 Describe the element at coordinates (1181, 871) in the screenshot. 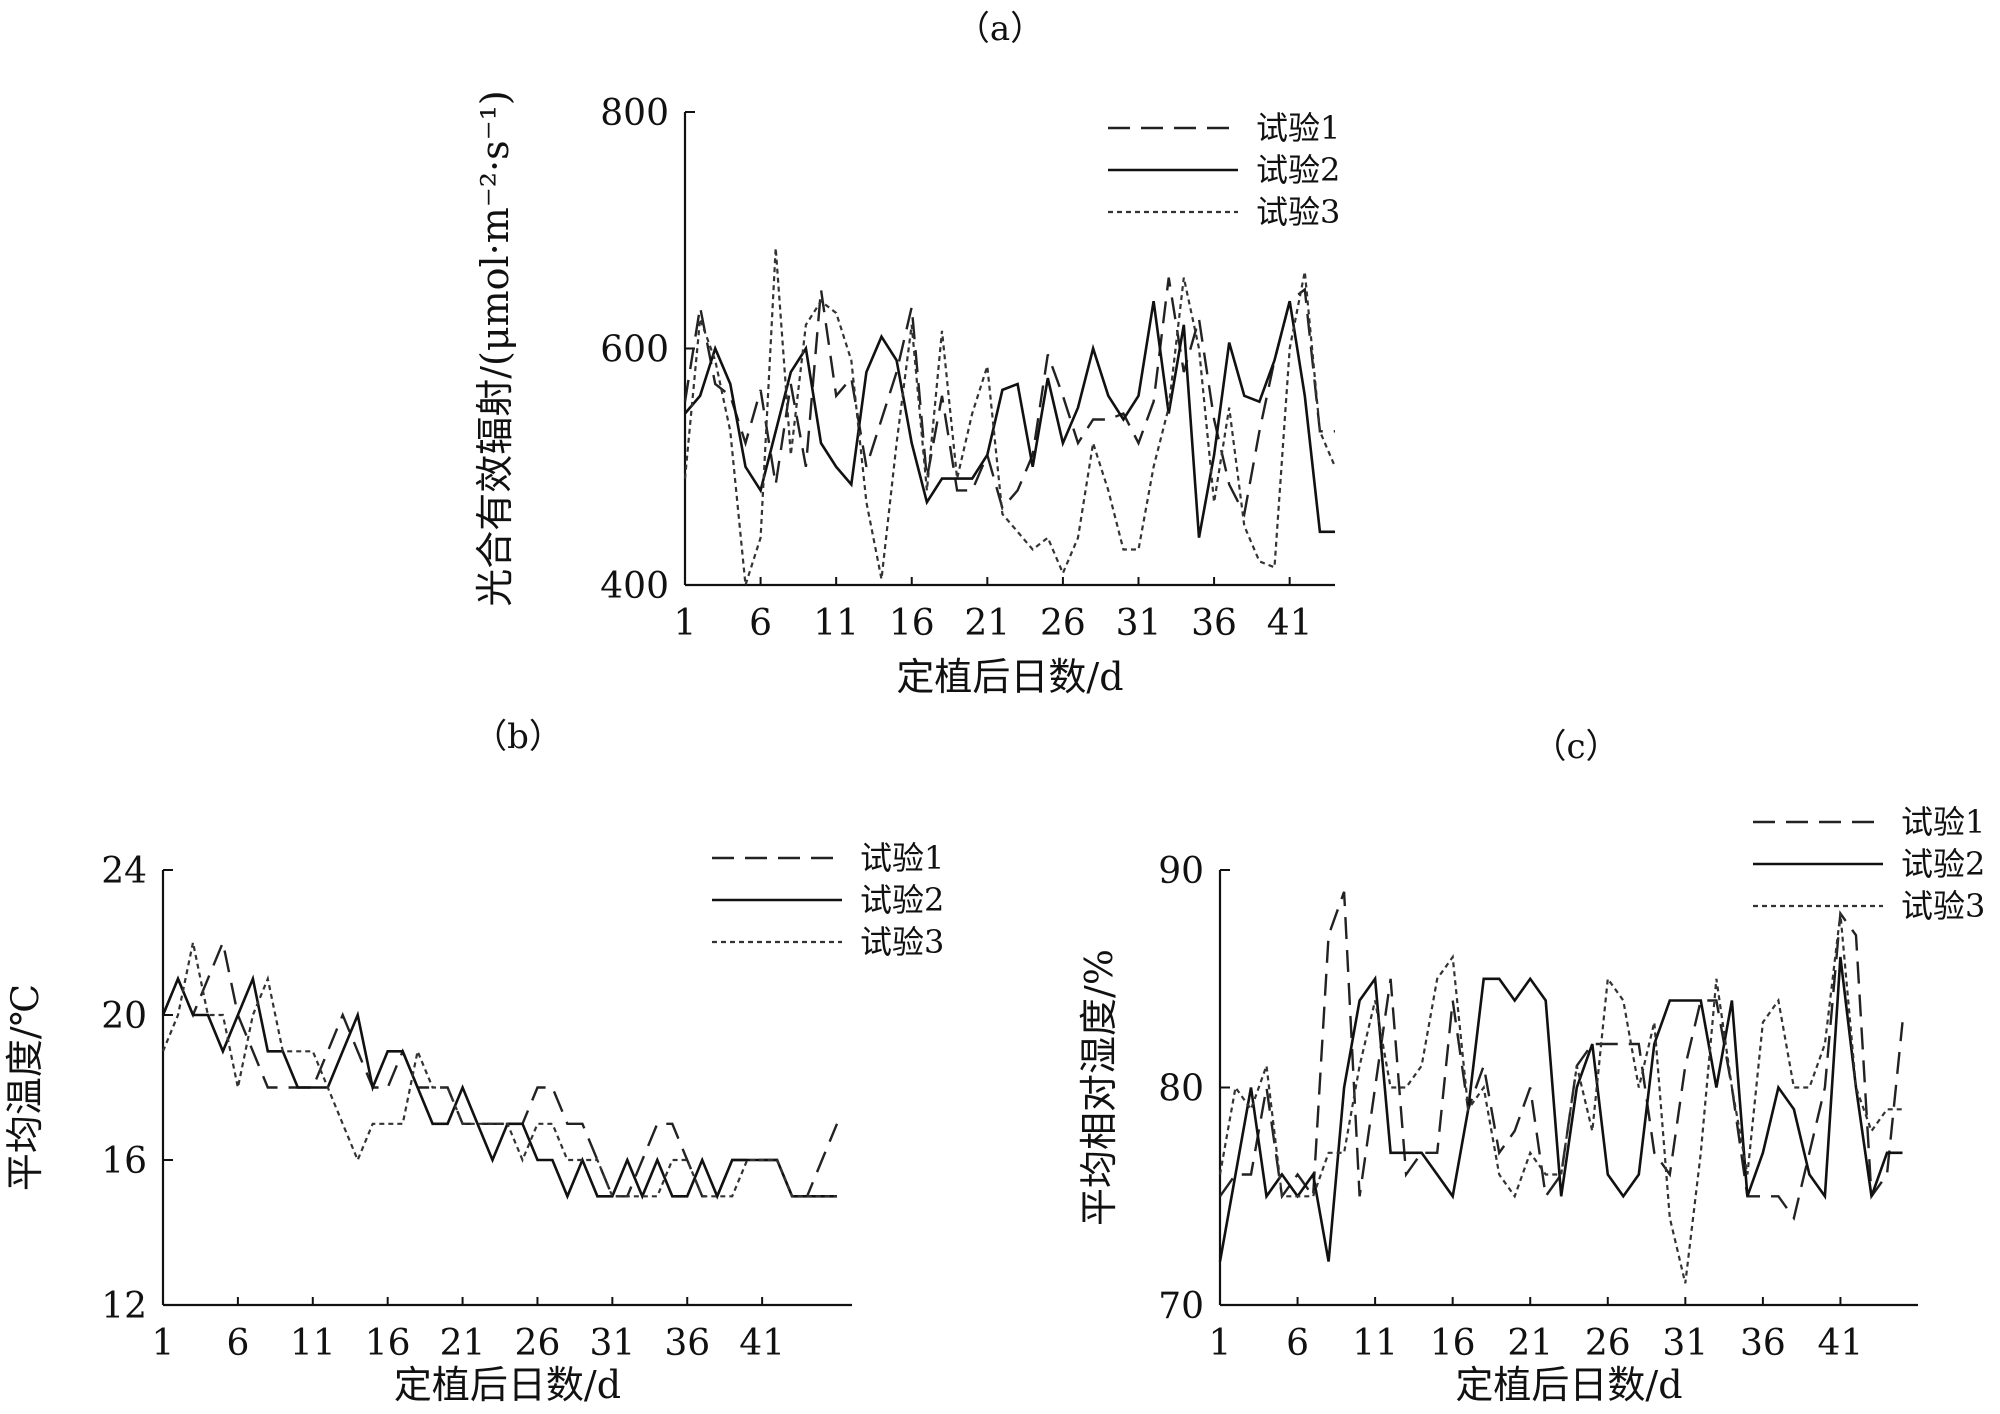

I see `y-tick-label: 90` at that location.